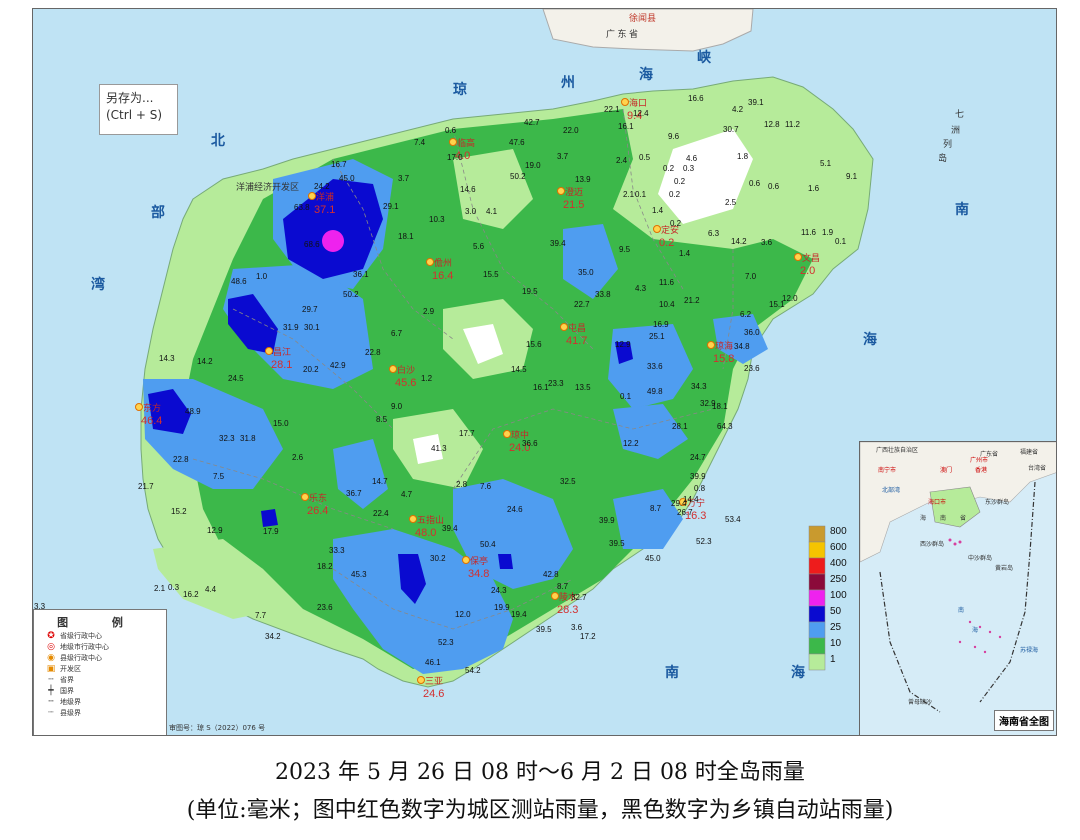  I want to click on city-name: 万宁, so click(696, 502).